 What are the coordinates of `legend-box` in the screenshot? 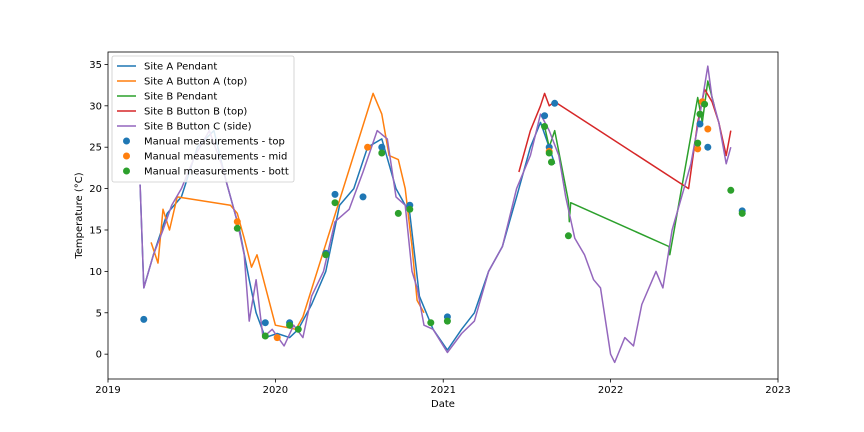 It's located at (203, 119).